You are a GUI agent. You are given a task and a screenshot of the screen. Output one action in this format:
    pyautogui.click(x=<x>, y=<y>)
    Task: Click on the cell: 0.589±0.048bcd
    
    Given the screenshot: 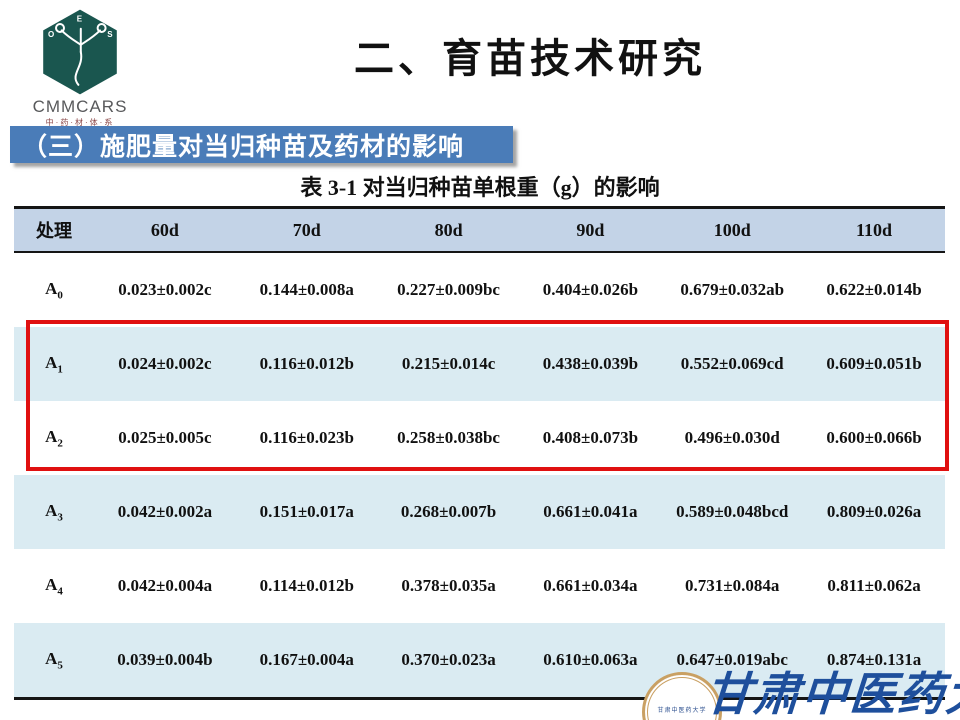 What is the action you would take?
    pyautogui.click(x=732, y=511)
    